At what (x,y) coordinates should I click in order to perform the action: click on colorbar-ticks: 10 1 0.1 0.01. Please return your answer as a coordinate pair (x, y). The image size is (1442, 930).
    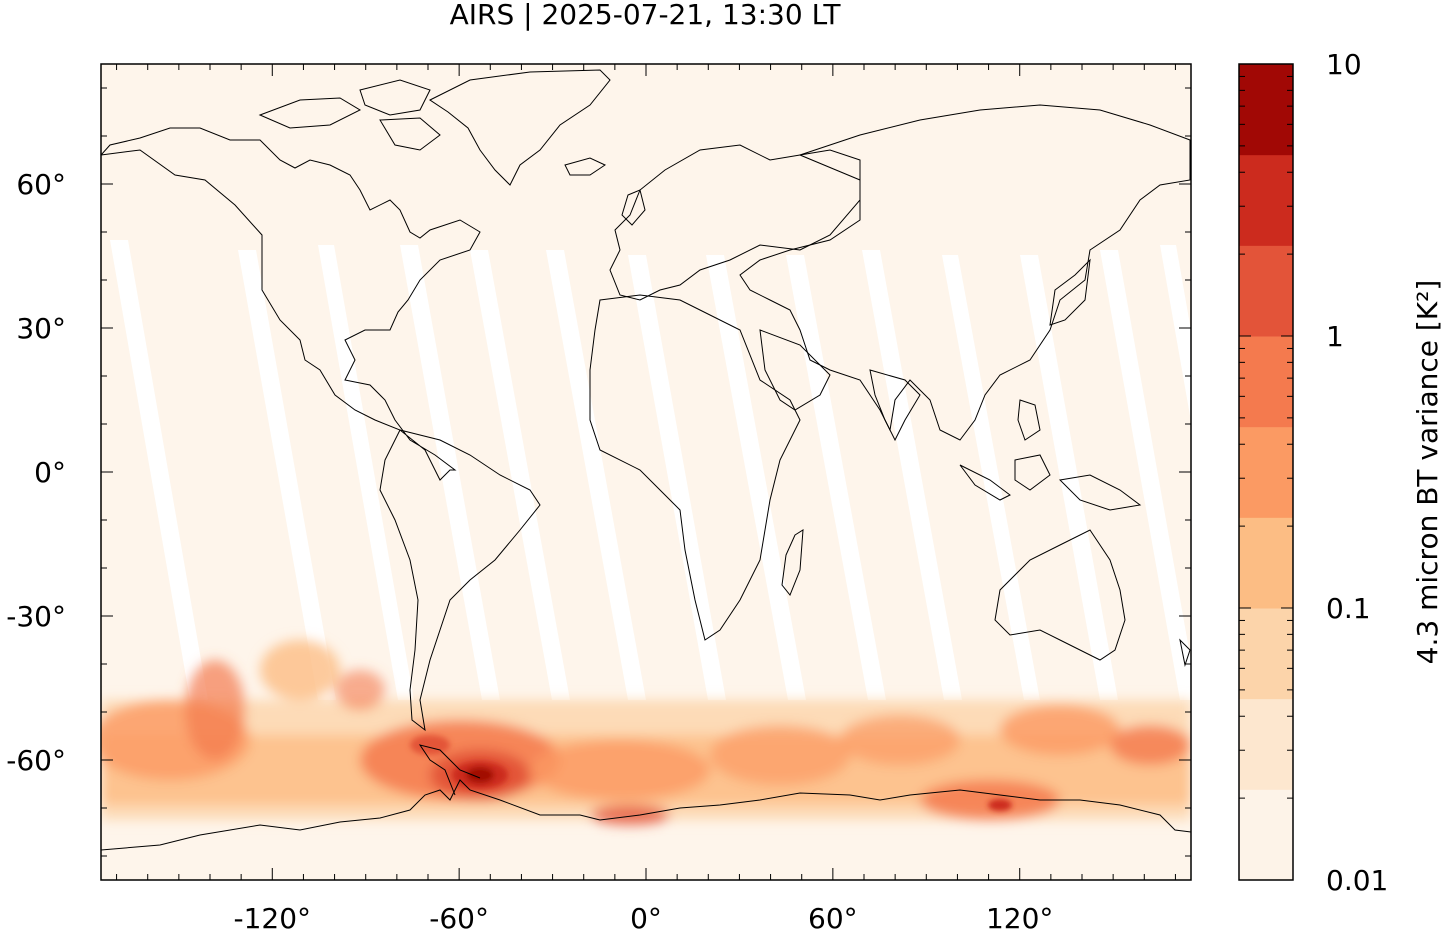
    Looking at the image, I should click on (1313, 472).